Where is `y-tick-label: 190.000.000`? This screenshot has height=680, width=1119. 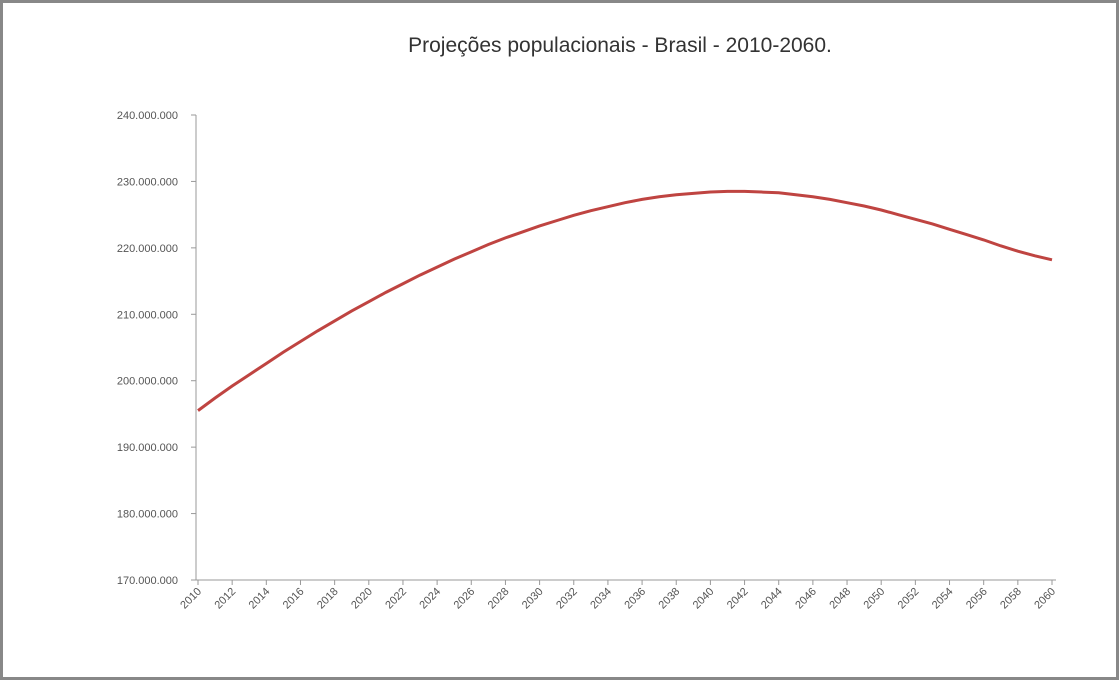 y-tick-label: 190.000.000 is located at coordinates (147, 448).